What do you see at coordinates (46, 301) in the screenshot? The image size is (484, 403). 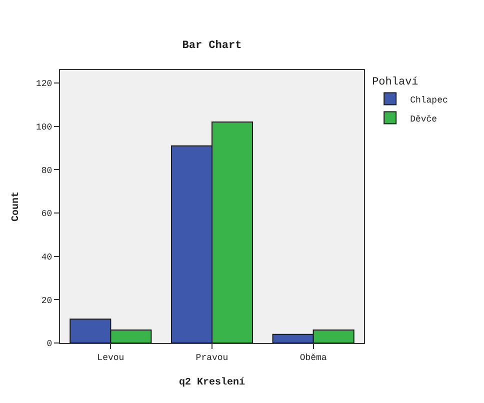 I see `y-tick-label: 20` at bounding box center [46, 301].